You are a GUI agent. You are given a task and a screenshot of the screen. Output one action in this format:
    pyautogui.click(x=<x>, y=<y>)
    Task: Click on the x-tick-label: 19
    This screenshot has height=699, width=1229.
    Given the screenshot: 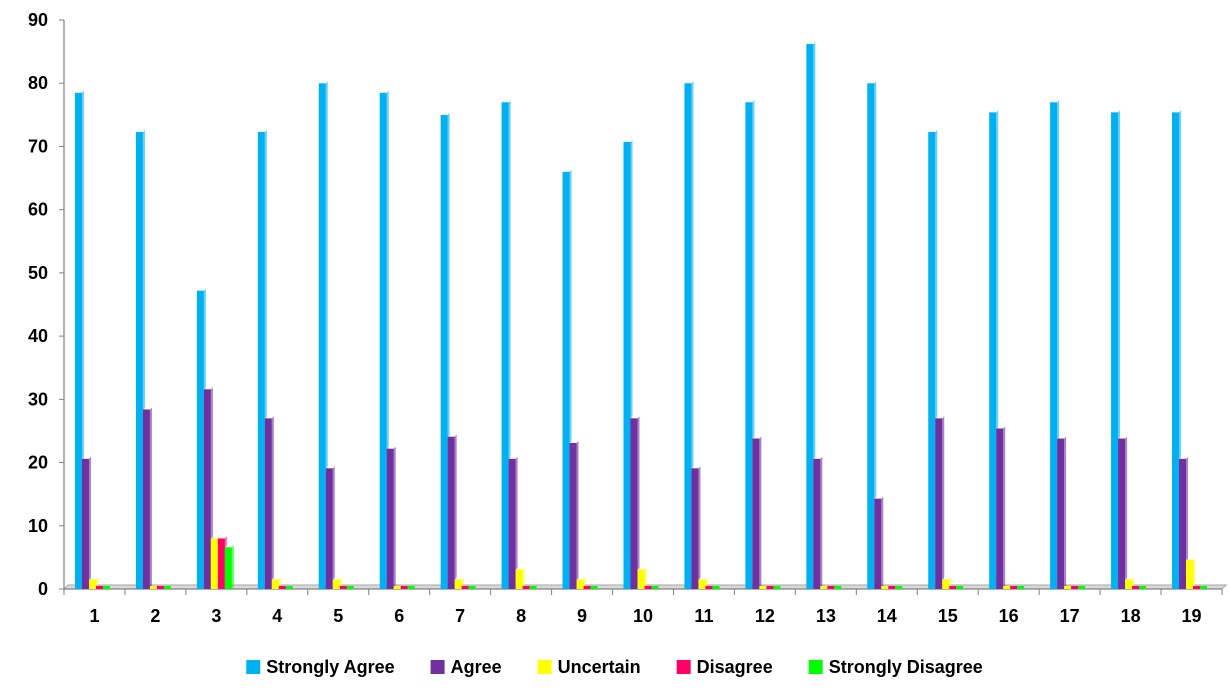 What is the action you would take?
    pyautogui.click(x=1192, y=616)
    